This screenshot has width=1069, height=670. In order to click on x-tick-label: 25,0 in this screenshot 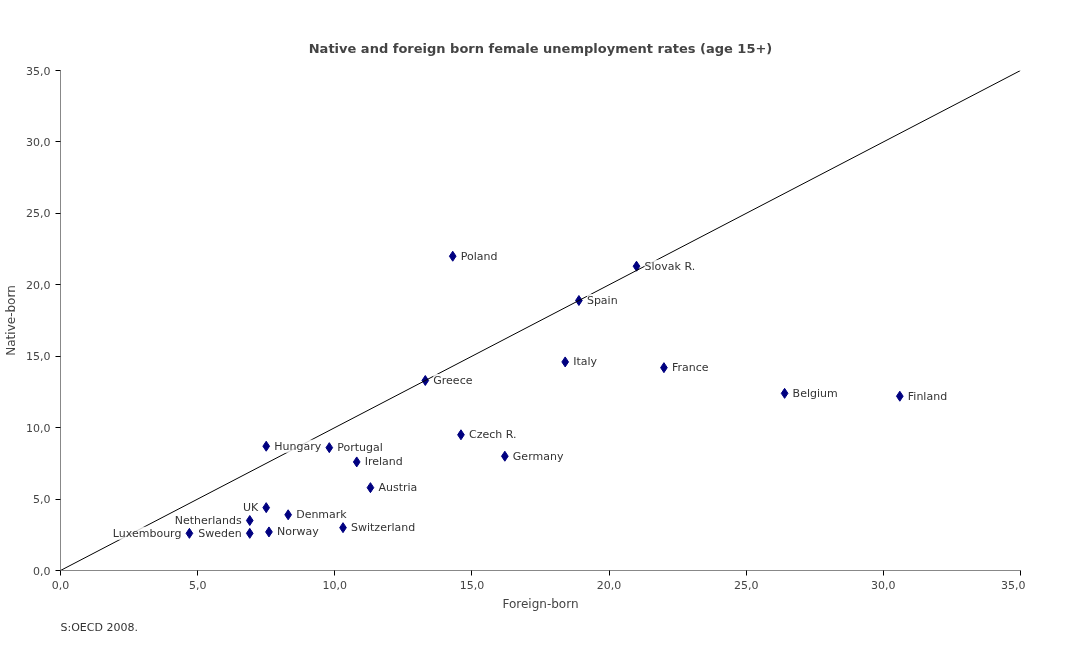, I will do `click(746, 585)`.